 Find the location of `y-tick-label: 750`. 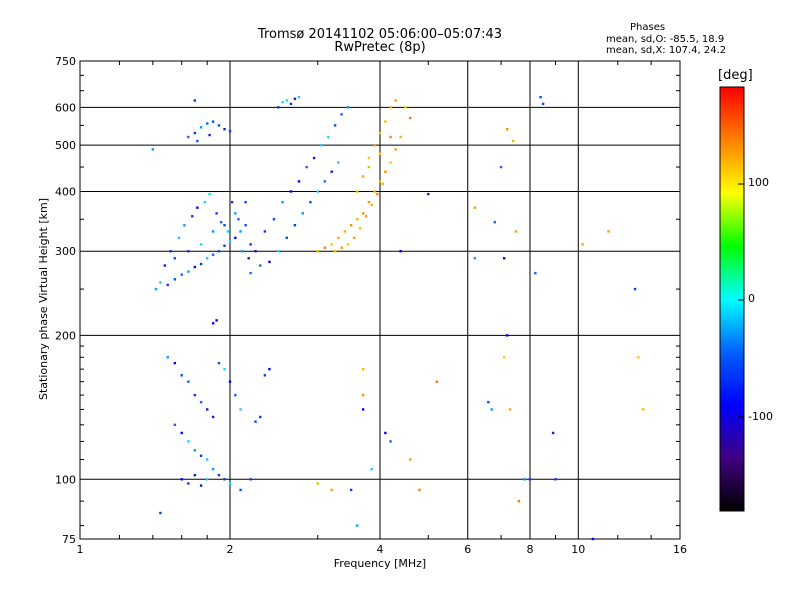

y-tick-label: 750 is located at coordinates (65, 61).